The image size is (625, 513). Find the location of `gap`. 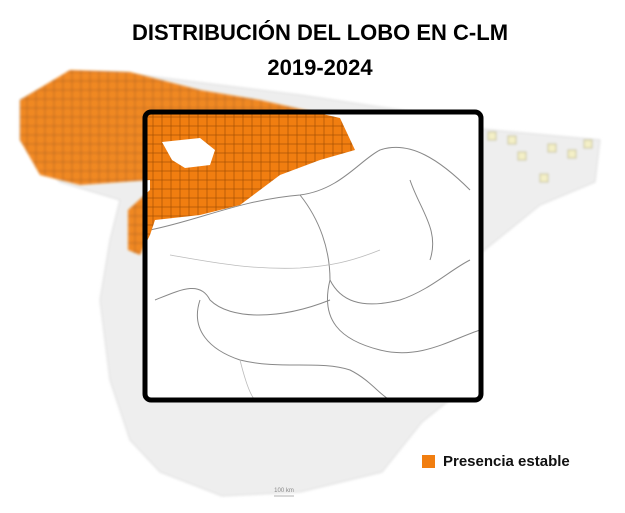

gap is located at coordinates (188, 153).